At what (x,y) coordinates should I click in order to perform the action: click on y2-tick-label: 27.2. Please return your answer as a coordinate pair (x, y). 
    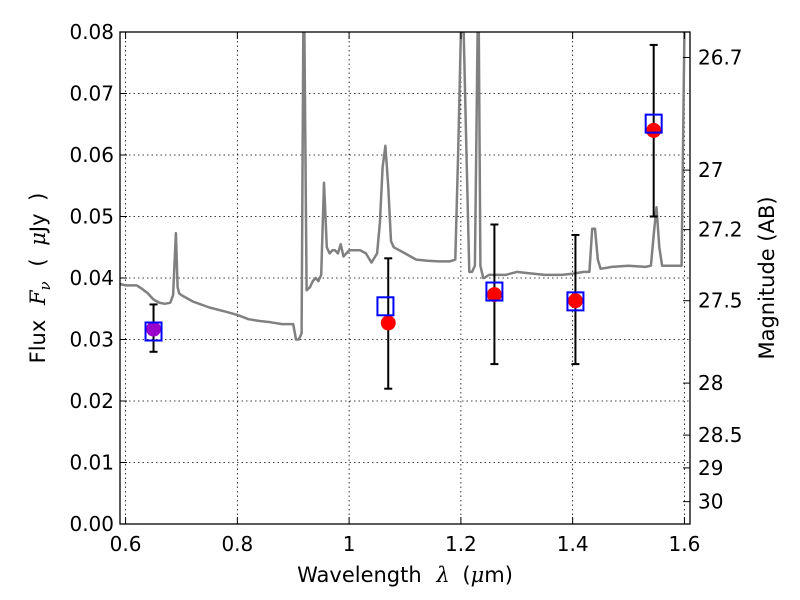
    Looking at the image, I should click on (720, 230).